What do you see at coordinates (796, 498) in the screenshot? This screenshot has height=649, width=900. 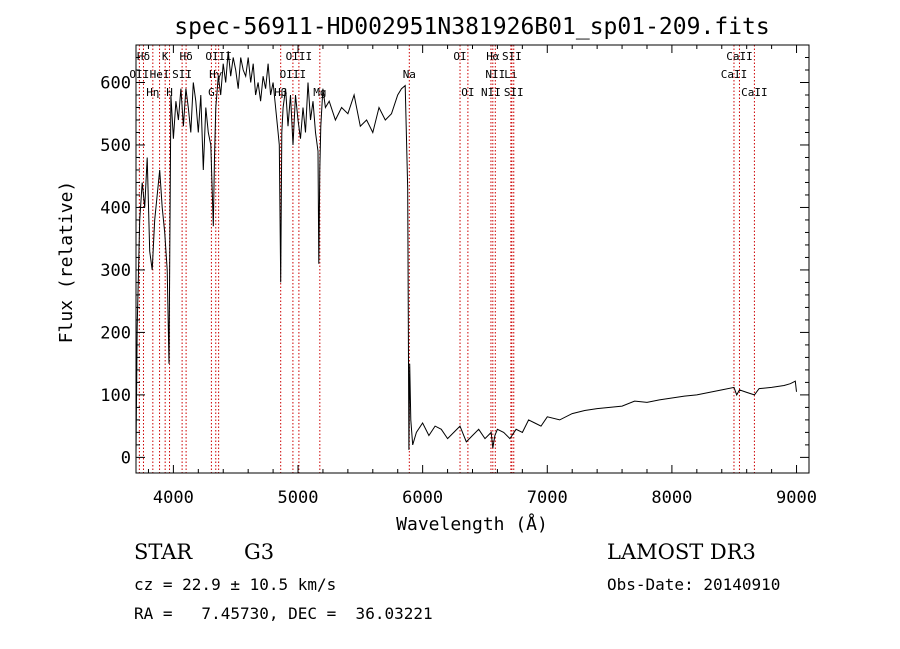 I see `x-tick-label: 9000` at bounding box center [796, 498].